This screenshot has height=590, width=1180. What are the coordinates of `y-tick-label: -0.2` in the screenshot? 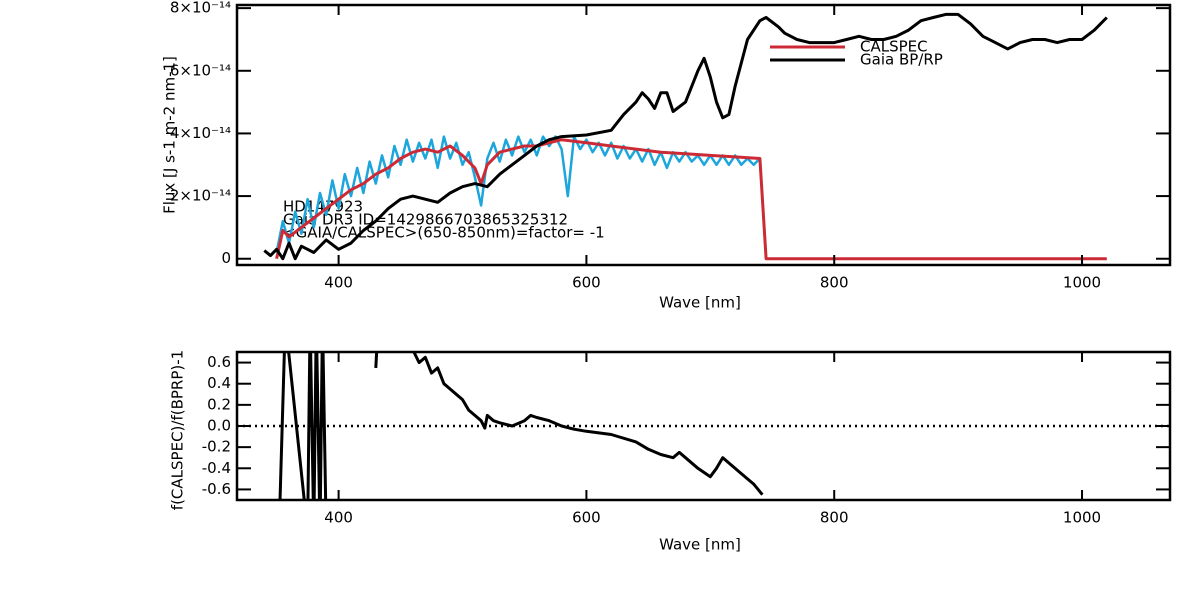 It's located at (216, 447).